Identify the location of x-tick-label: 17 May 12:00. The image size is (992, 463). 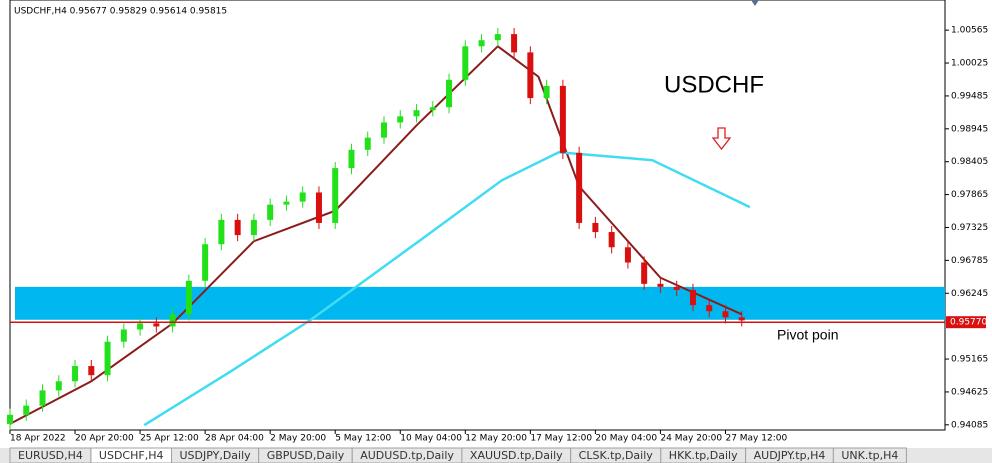
(561, 439).